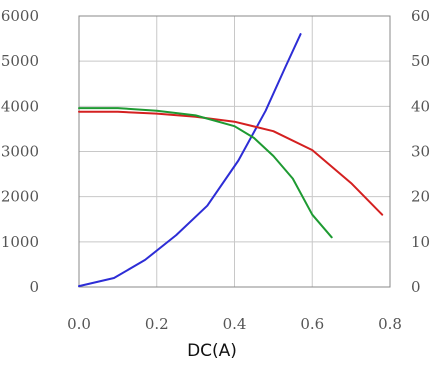 The image size is (432, 365). I want to click on x-tick-label: 0.0, so click(79, 324).